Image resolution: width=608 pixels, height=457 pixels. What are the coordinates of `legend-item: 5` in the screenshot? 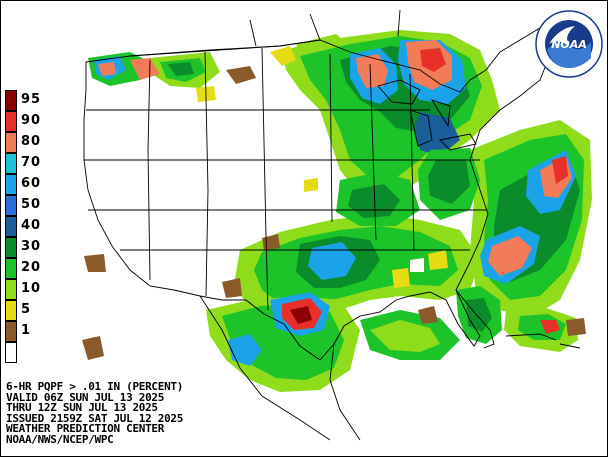 It's located at (34, 310).